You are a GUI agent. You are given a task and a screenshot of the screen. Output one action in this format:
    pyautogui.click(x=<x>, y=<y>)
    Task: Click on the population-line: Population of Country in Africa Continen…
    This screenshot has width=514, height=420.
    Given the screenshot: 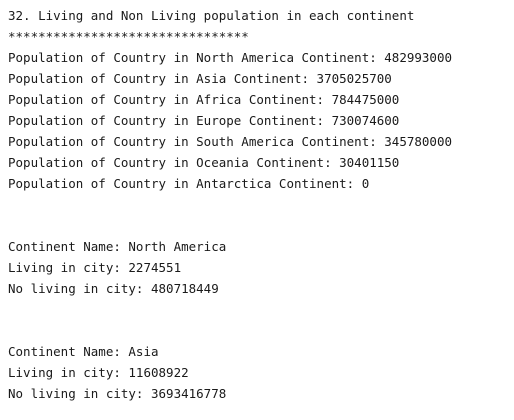 What is the action you would take?
    pyautogui.click(x=204, y=99)
    